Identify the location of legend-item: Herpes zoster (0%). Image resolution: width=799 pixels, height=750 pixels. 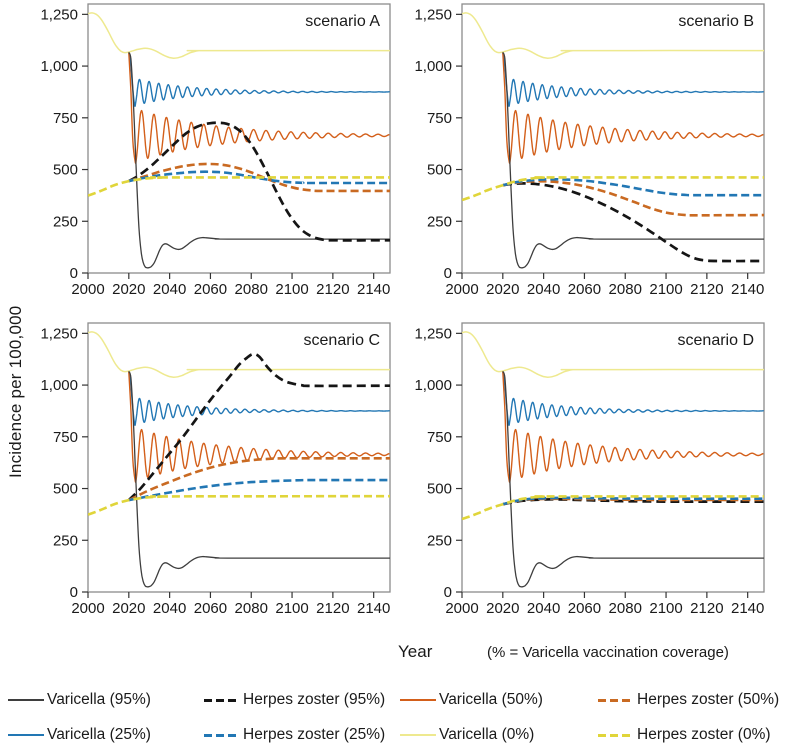
(697, 735).